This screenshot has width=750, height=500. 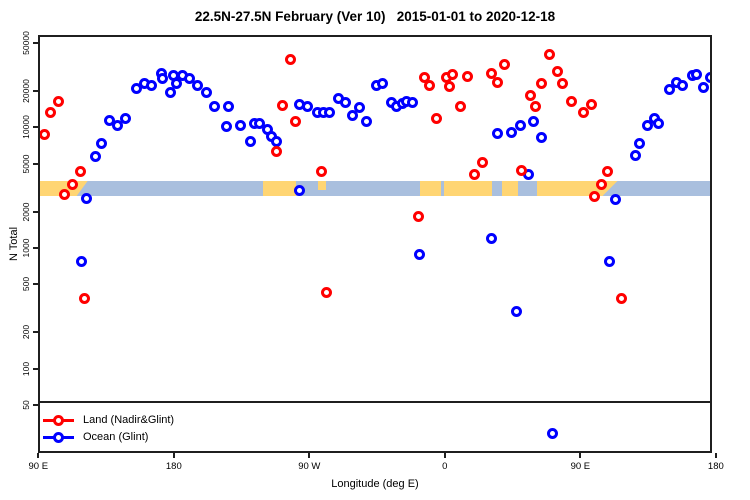 What do you see at coordinates (26, 248) in the screenshot?
I see `y-axis-tick-label: 1000` at bounding box center [26, 248].